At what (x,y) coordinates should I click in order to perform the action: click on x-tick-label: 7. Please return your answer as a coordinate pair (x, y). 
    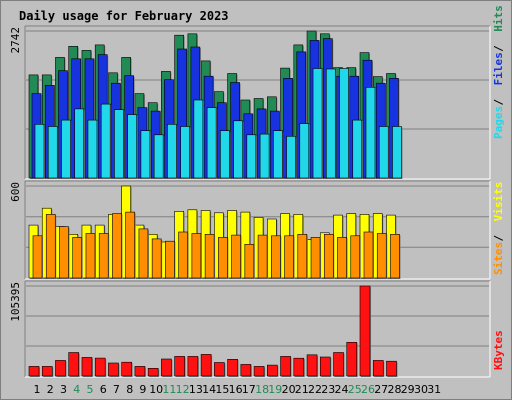
    Looking at the image, I should click on (116, 389).